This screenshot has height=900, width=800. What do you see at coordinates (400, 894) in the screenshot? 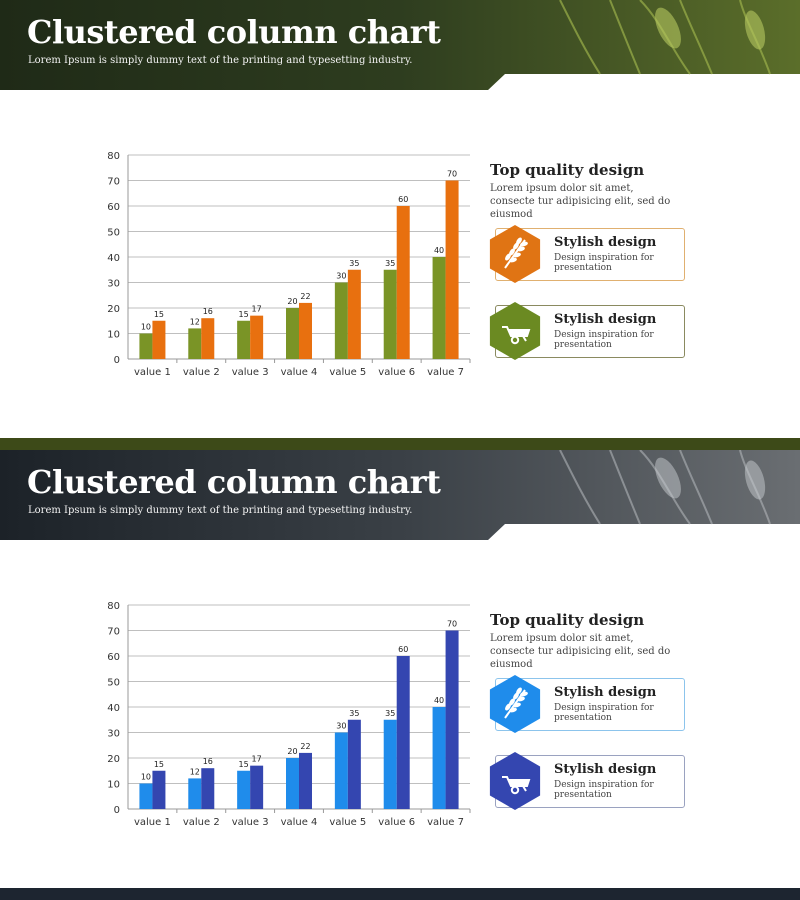
I see `bottom-band` at bounding box center [400, 894].